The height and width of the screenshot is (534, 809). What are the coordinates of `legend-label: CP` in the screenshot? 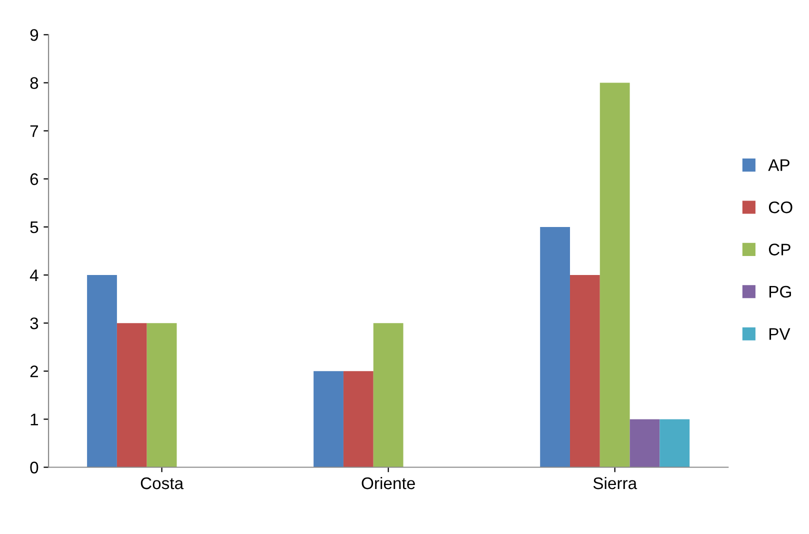 It's located at (779, 250).